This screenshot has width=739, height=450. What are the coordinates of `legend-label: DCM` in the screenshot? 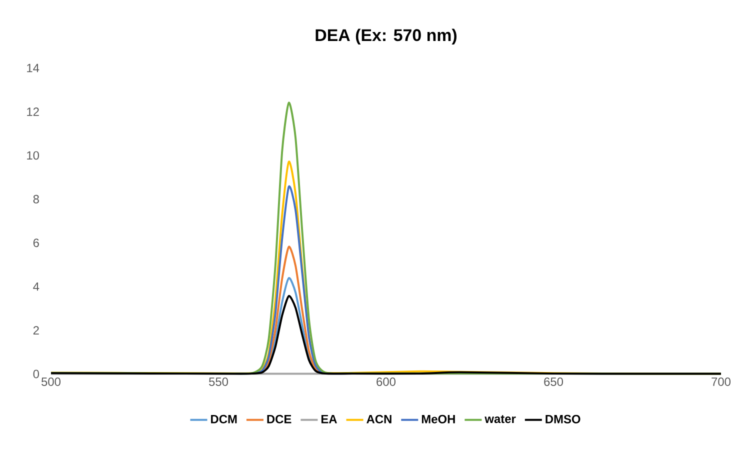 It's located at (224, 419).